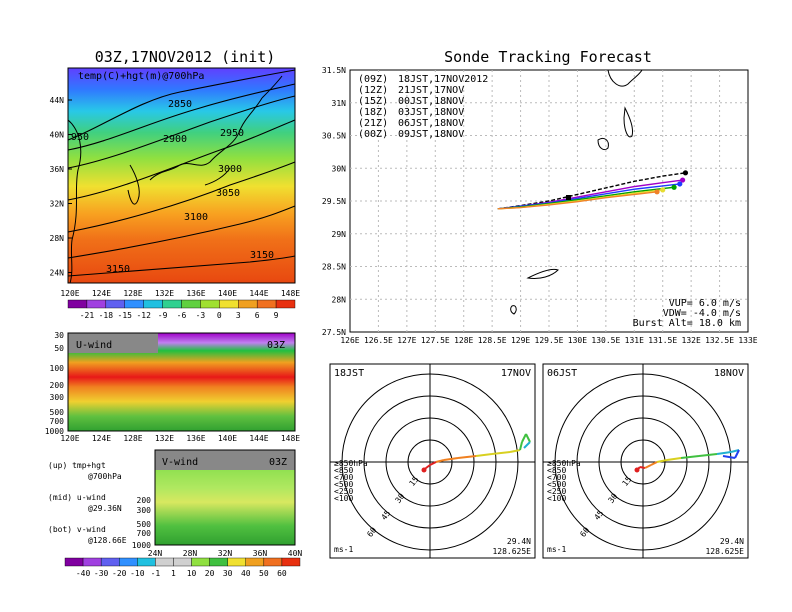 This screenshot has width=792, height=612. What do you see at coordinates (435, 340) in the screenshot?
I see `tracking-lon-tick: 127.5E` at bounding box center [435, 340].